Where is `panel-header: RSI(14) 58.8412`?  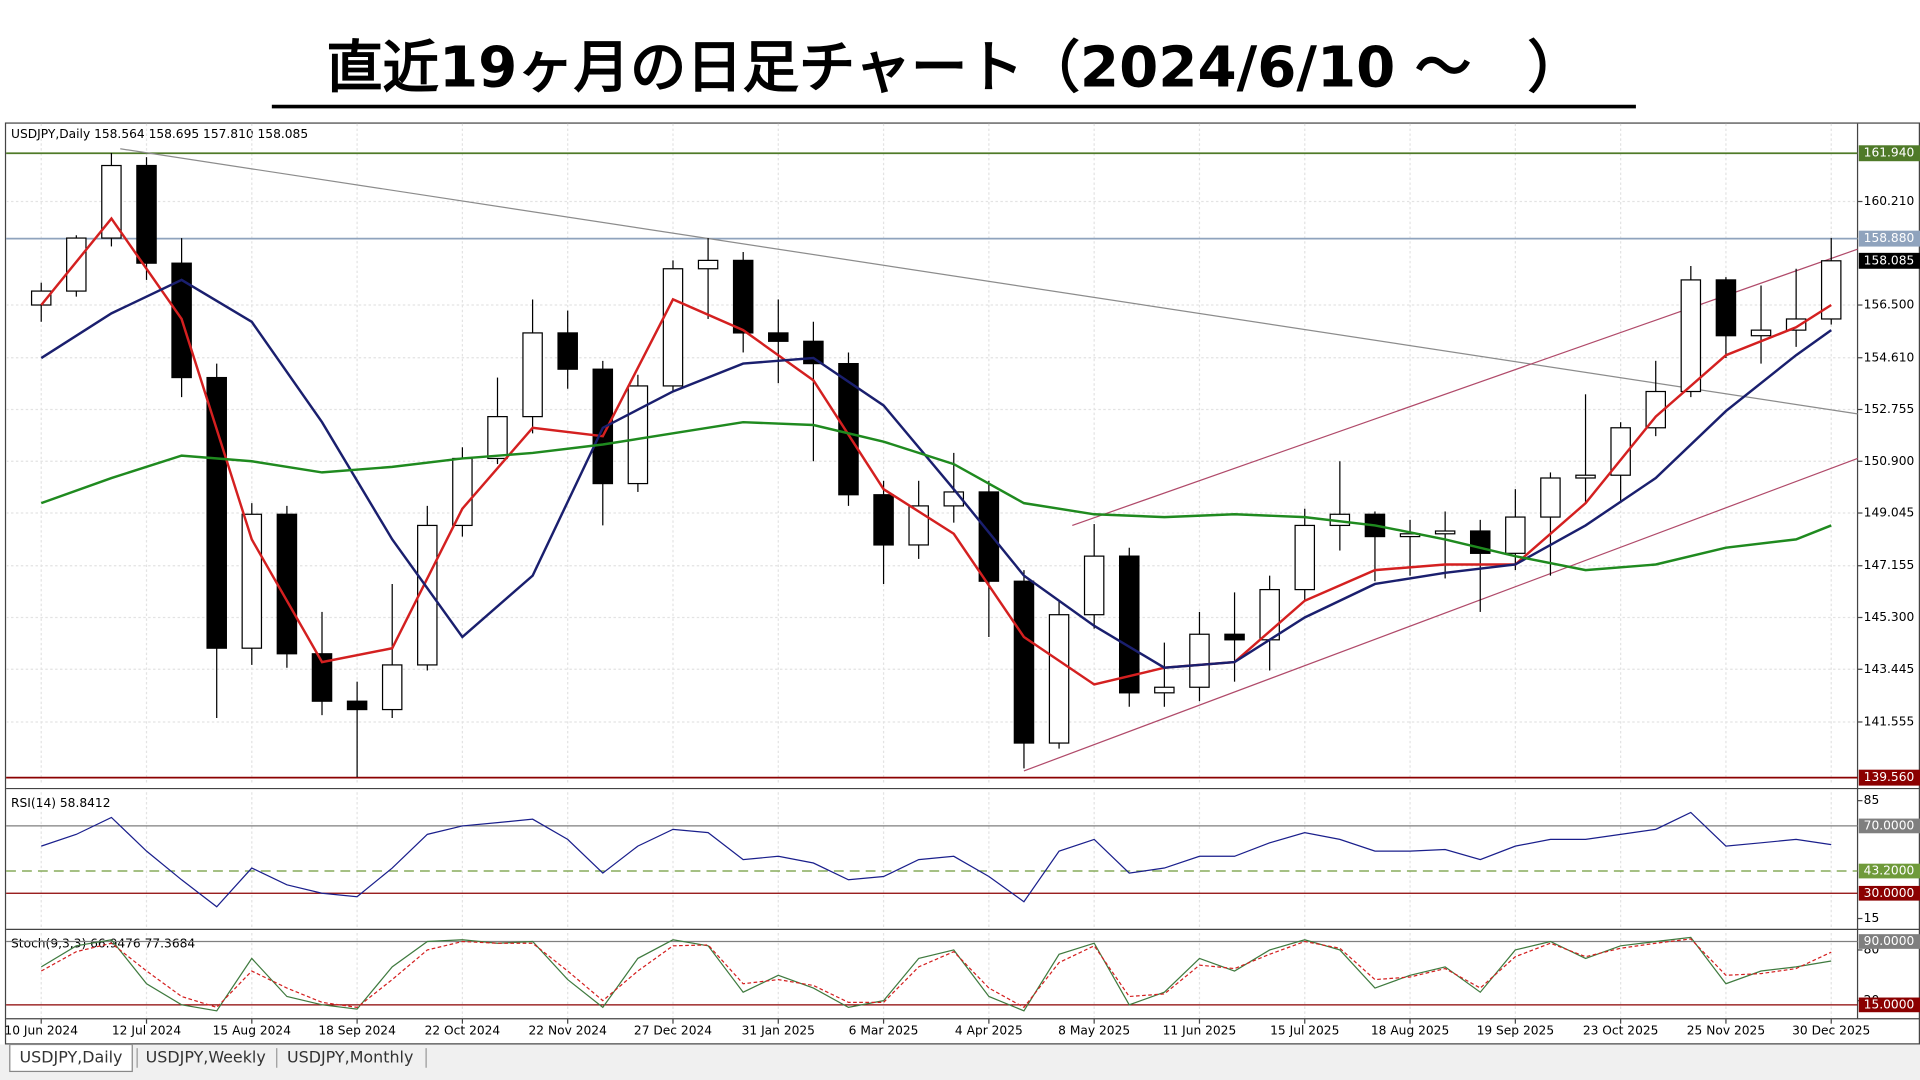 panel-header: RSI(14) 58.8412 is located at coordinates (60, 803).